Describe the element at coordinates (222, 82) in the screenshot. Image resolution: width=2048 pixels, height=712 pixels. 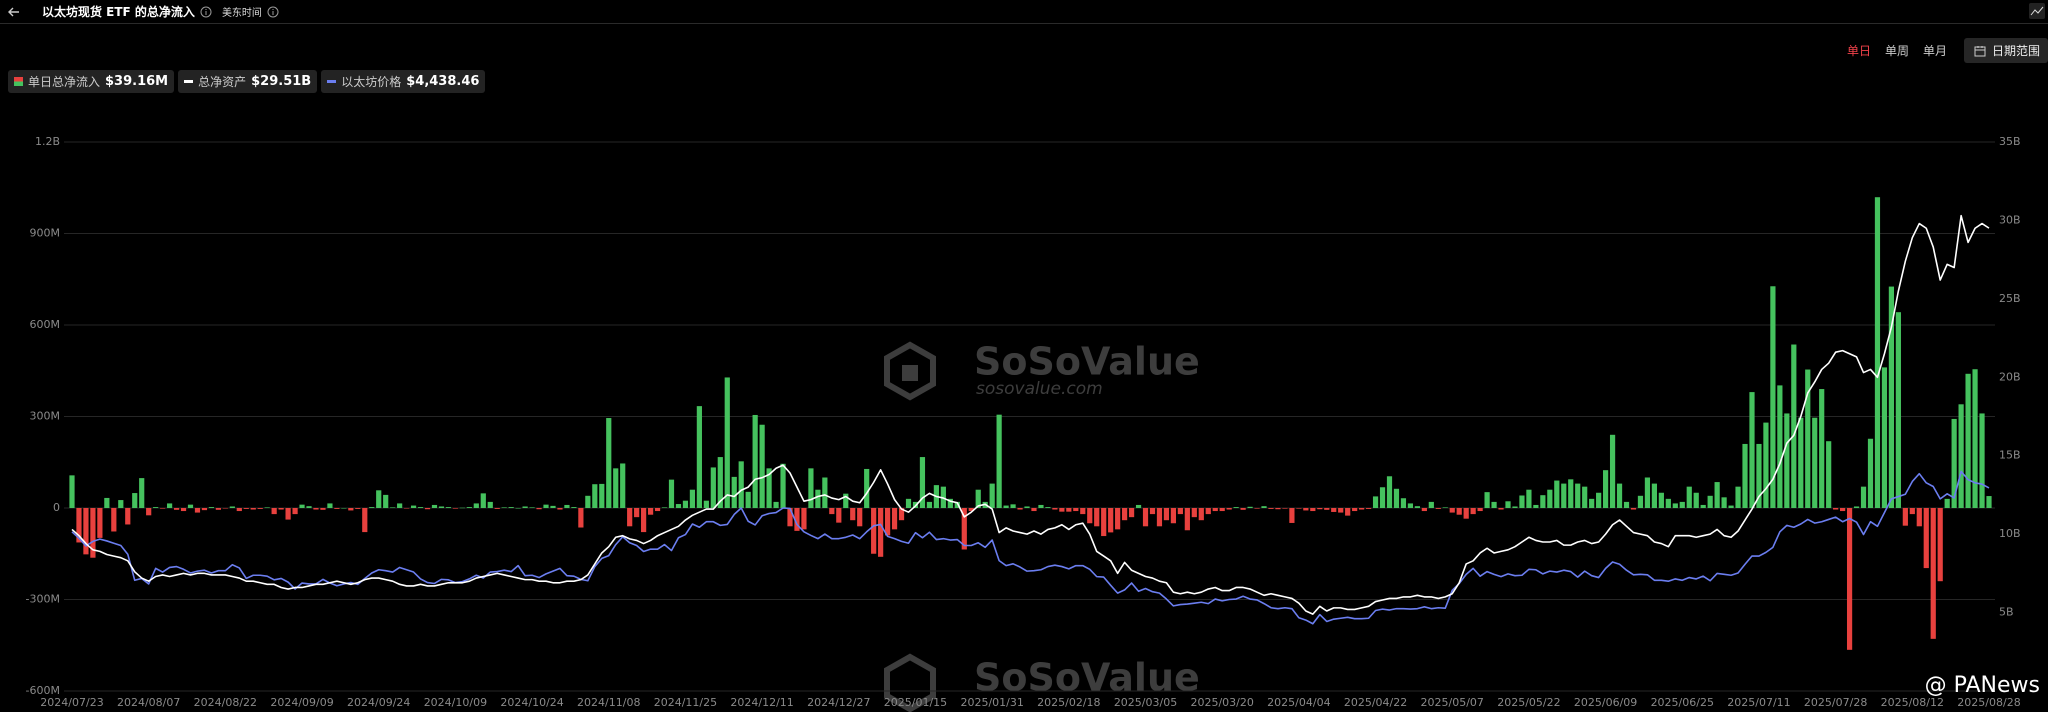
I see `legend-name: 总净资产` at that location.